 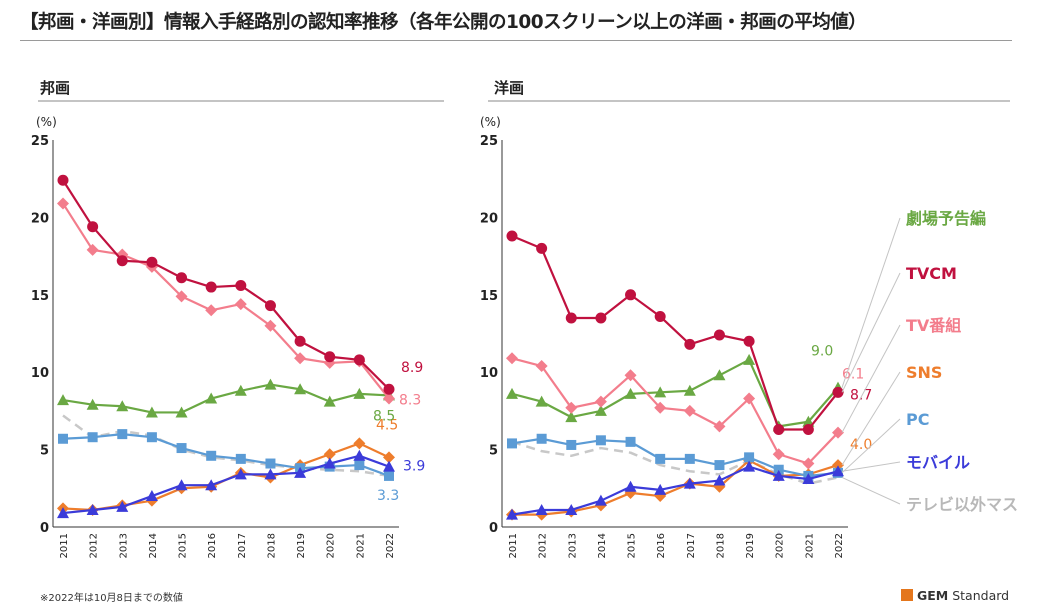 What do you see at coordinates (384, 416) in the screenshot?
I see `end-value-label-trailer: 8.5` at bounding box center [384, 416].